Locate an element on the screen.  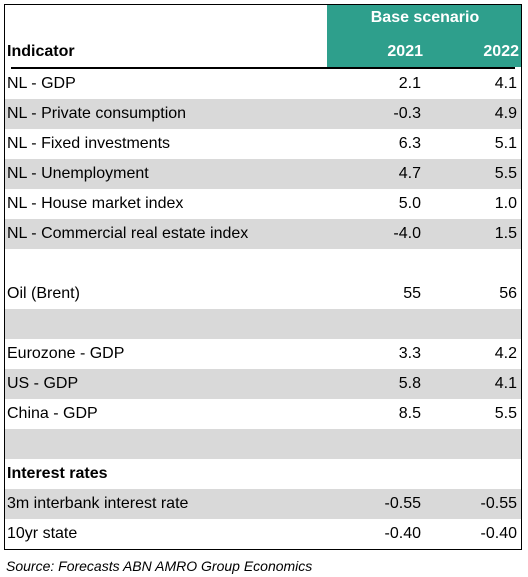
value-2021: -0.40 is located at coordinates (402, 533).